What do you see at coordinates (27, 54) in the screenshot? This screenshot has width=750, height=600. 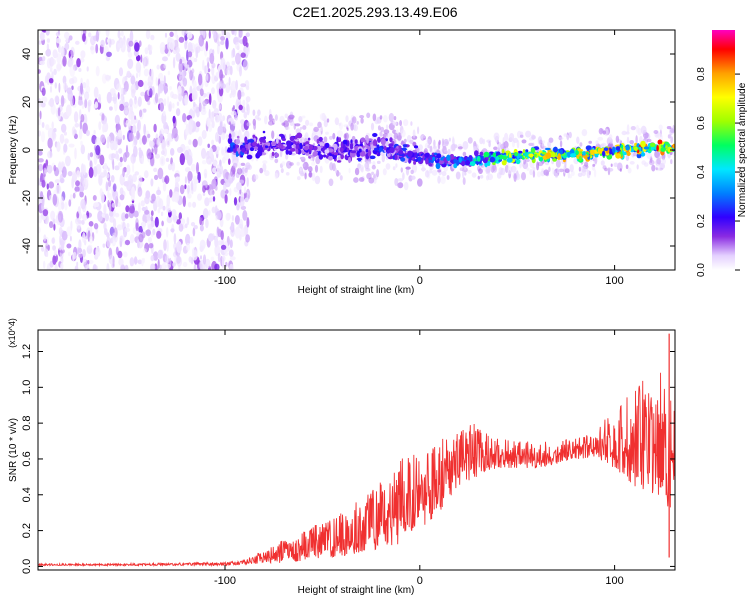 I see `top-y-tick-label: 40` at bounding box center [27, 54].